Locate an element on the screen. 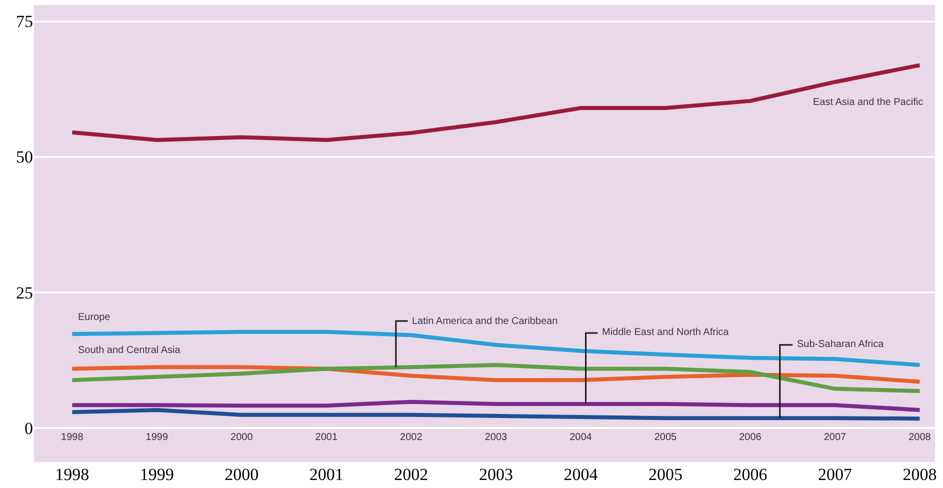 The height and width of the screenshot is (488, 943). x-tick-label: 2005 is located at coordinates (666, 438).